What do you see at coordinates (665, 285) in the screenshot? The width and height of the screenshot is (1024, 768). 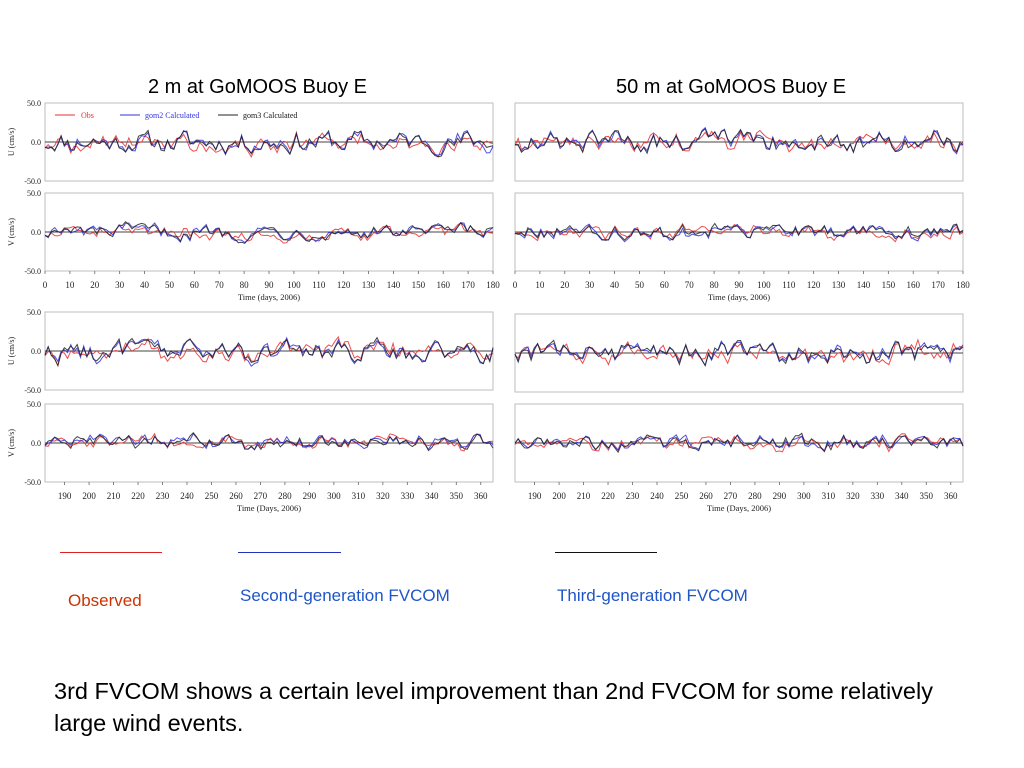 I see `x-tick-label: 60` at bounding box center [665, 285].